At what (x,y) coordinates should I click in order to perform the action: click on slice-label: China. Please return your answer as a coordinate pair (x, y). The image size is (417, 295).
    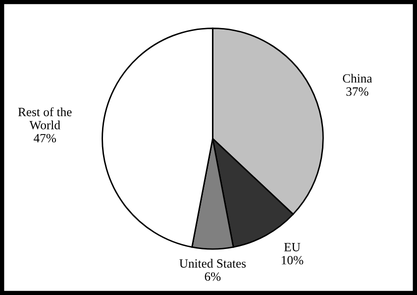
    Looking at the image, I should click on (357, 78).